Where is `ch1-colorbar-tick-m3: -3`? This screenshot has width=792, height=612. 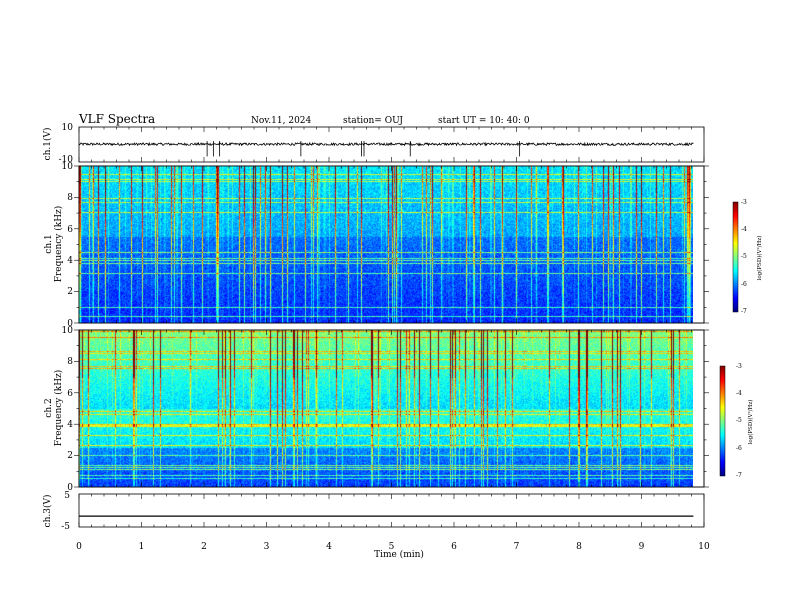
ch1-colorbar-tick-m3: -3 is located at coordinates (744, 202).